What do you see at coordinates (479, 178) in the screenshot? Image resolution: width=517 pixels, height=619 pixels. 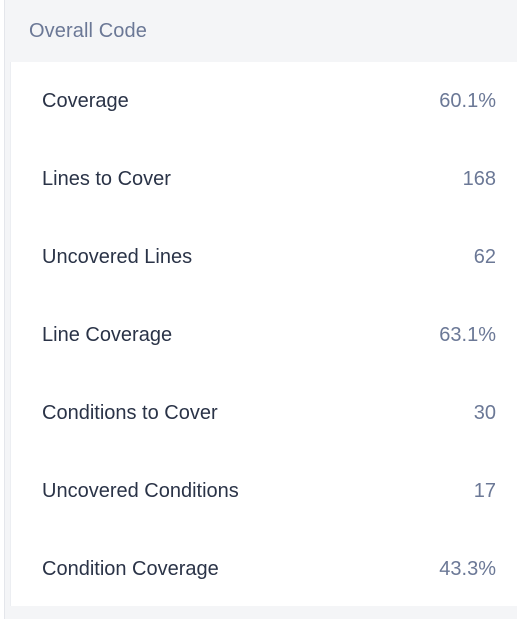 I see `metric-value: 168` at bounding box center [479, 178].